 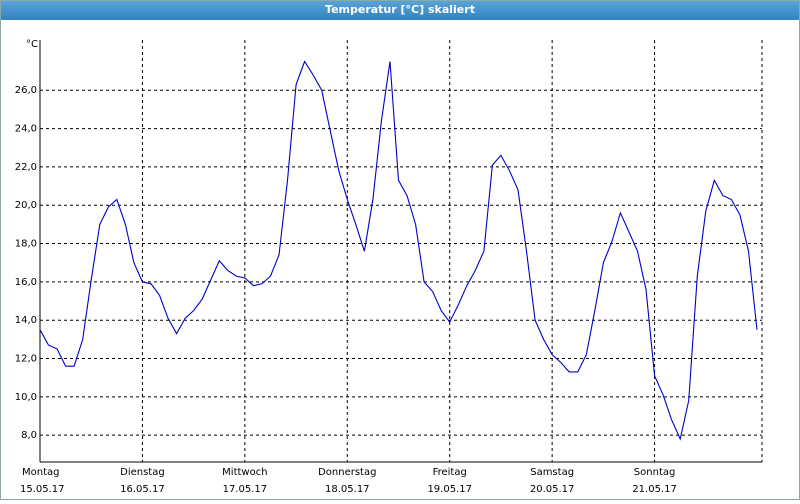 What do you see at coordinates (347, 472) in the screenshot?
I see `x-tick-day: Donnerstag` at bounding box center [347, 472].